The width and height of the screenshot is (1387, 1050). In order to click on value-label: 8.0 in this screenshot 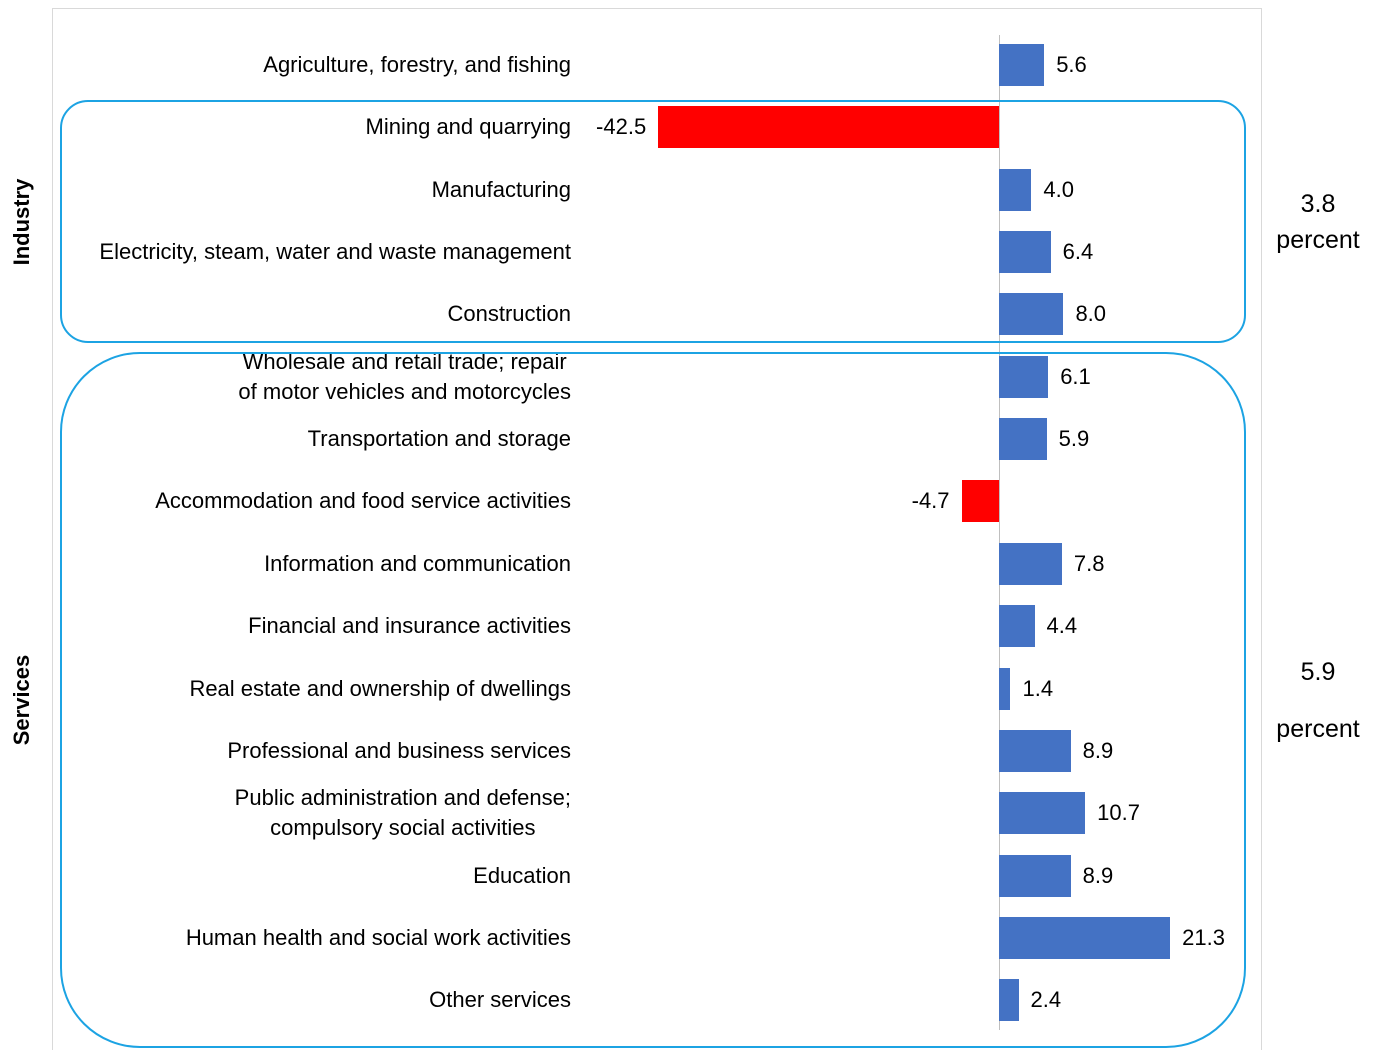, I will do `click(1091, 314)`.